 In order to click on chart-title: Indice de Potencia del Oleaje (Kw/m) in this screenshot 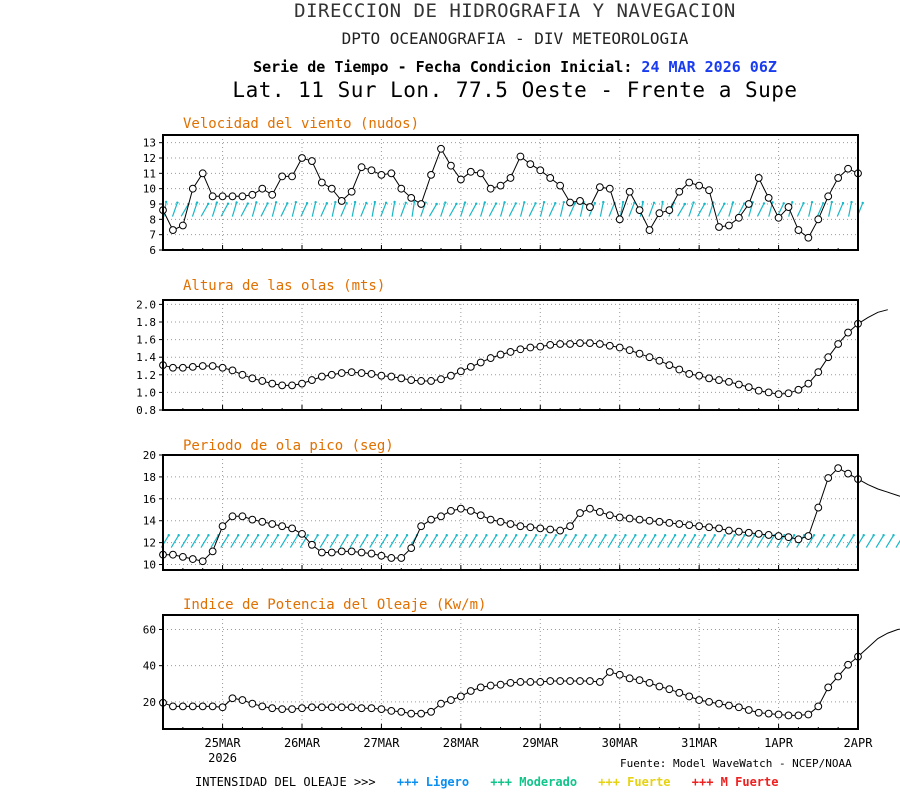, I will do `click(334, 605)`.